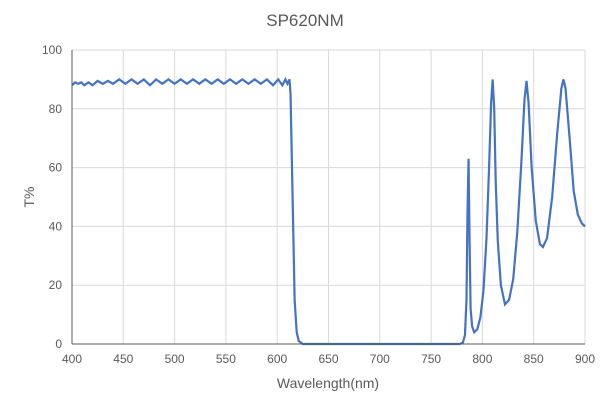  Describe the element at coordinates (226, 359) in the screenshot. I see `x-tick-label: 550` at that location.